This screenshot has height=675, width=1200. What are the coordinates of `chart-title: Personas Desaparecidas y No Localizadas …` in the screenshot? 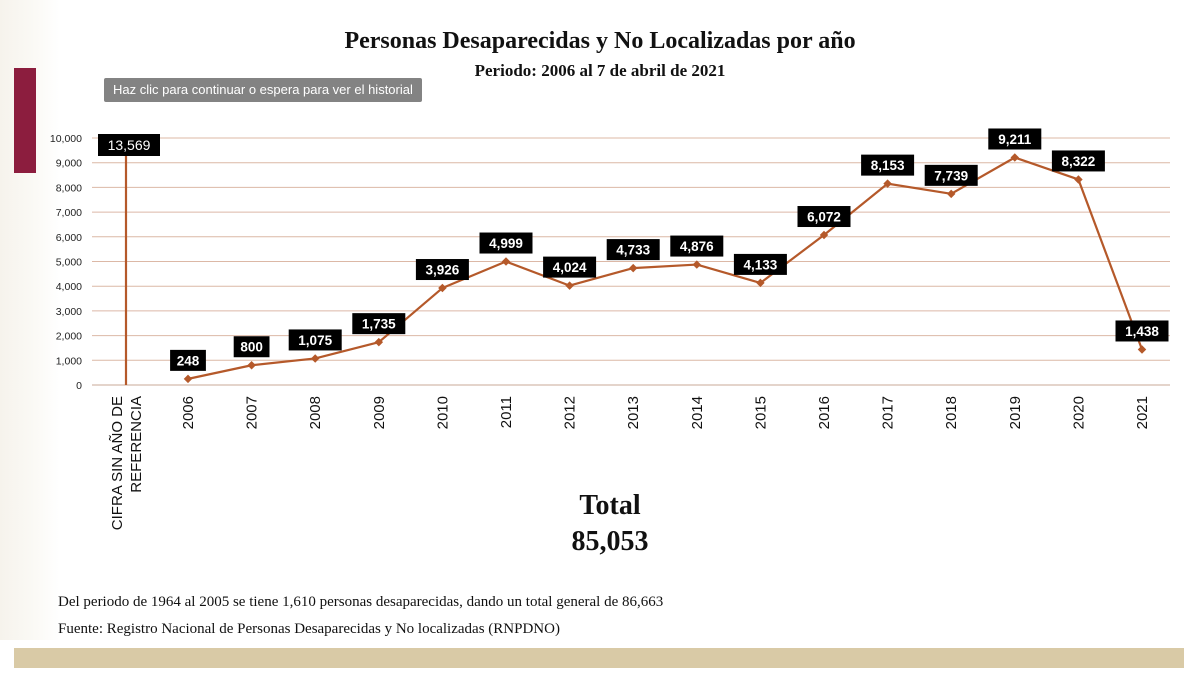 It's located at (600, 41).